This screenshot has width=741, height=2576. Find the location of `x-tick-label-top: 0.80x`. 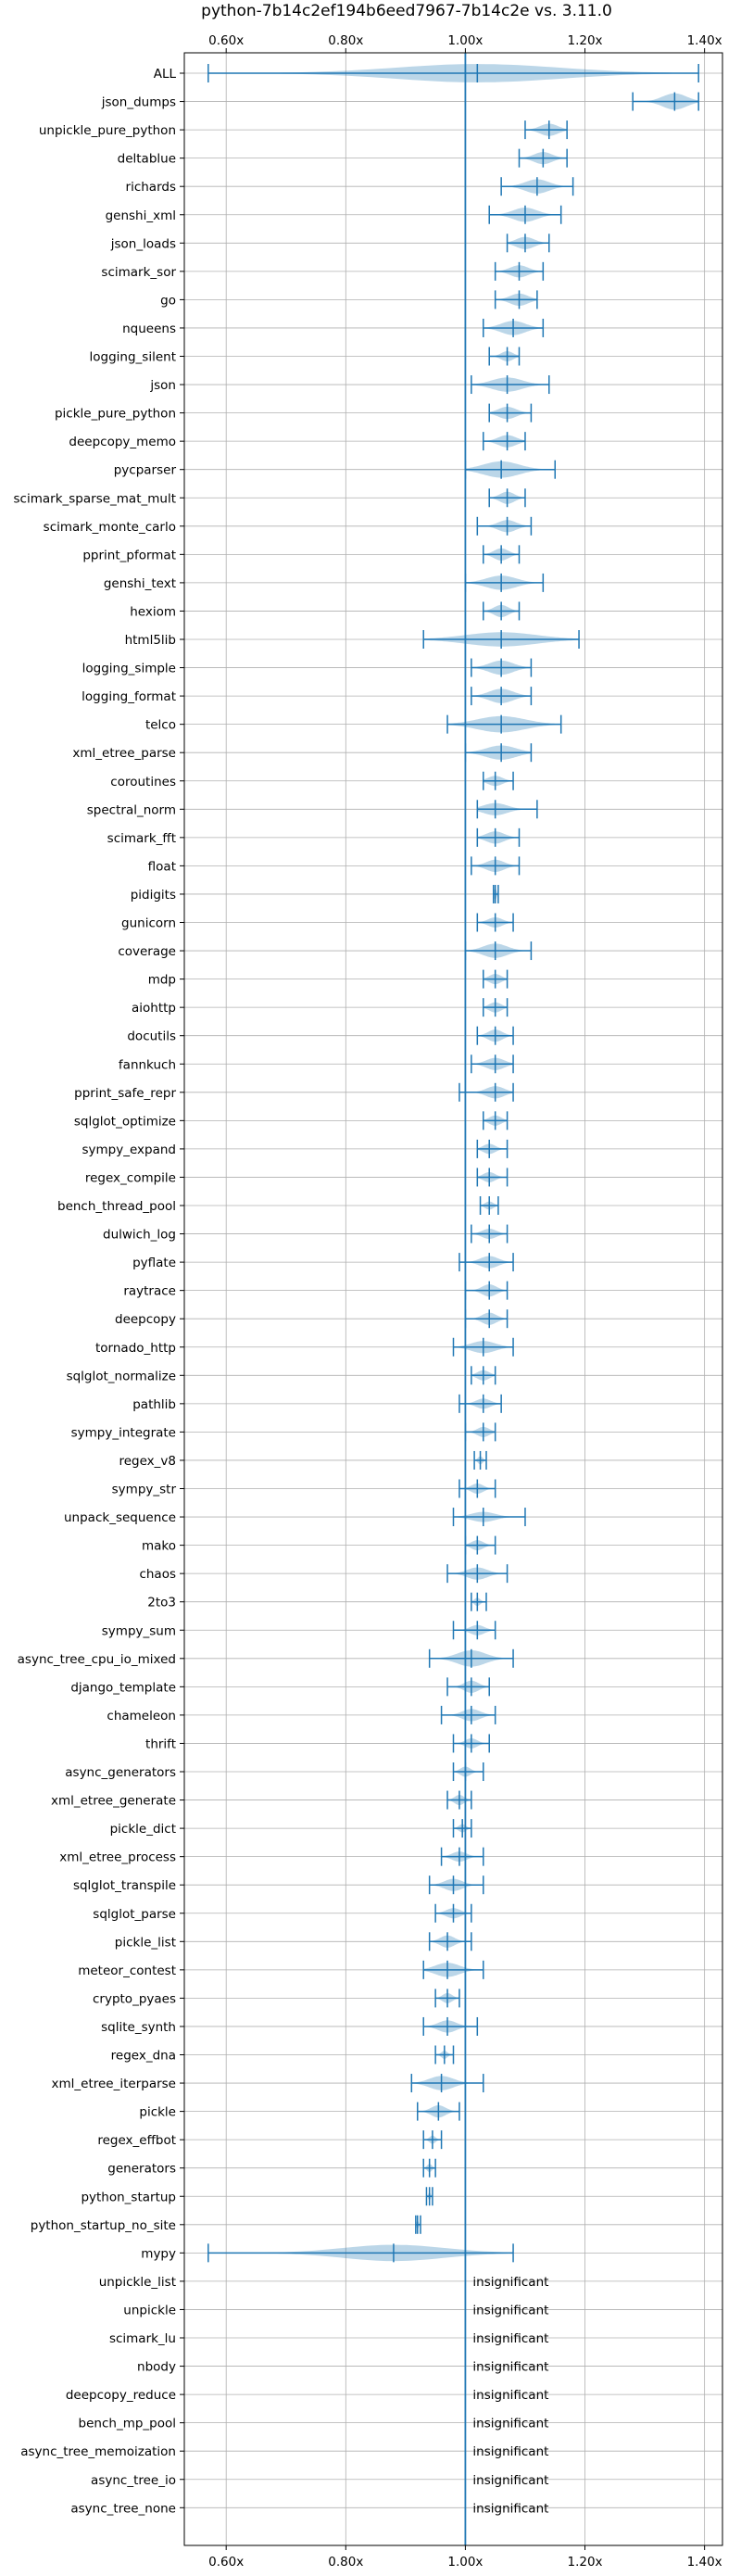

x-tick-label-top: 0.80x is located at coordinates (345, 41).